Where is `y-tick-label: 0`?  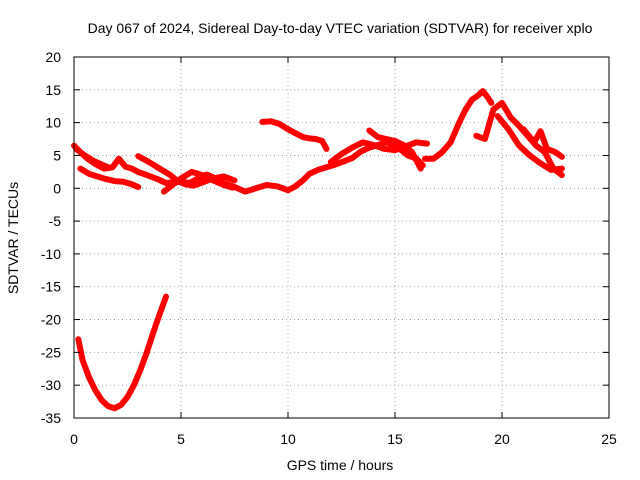
y-tick-label: 0 is located at coordinates (57, 188).